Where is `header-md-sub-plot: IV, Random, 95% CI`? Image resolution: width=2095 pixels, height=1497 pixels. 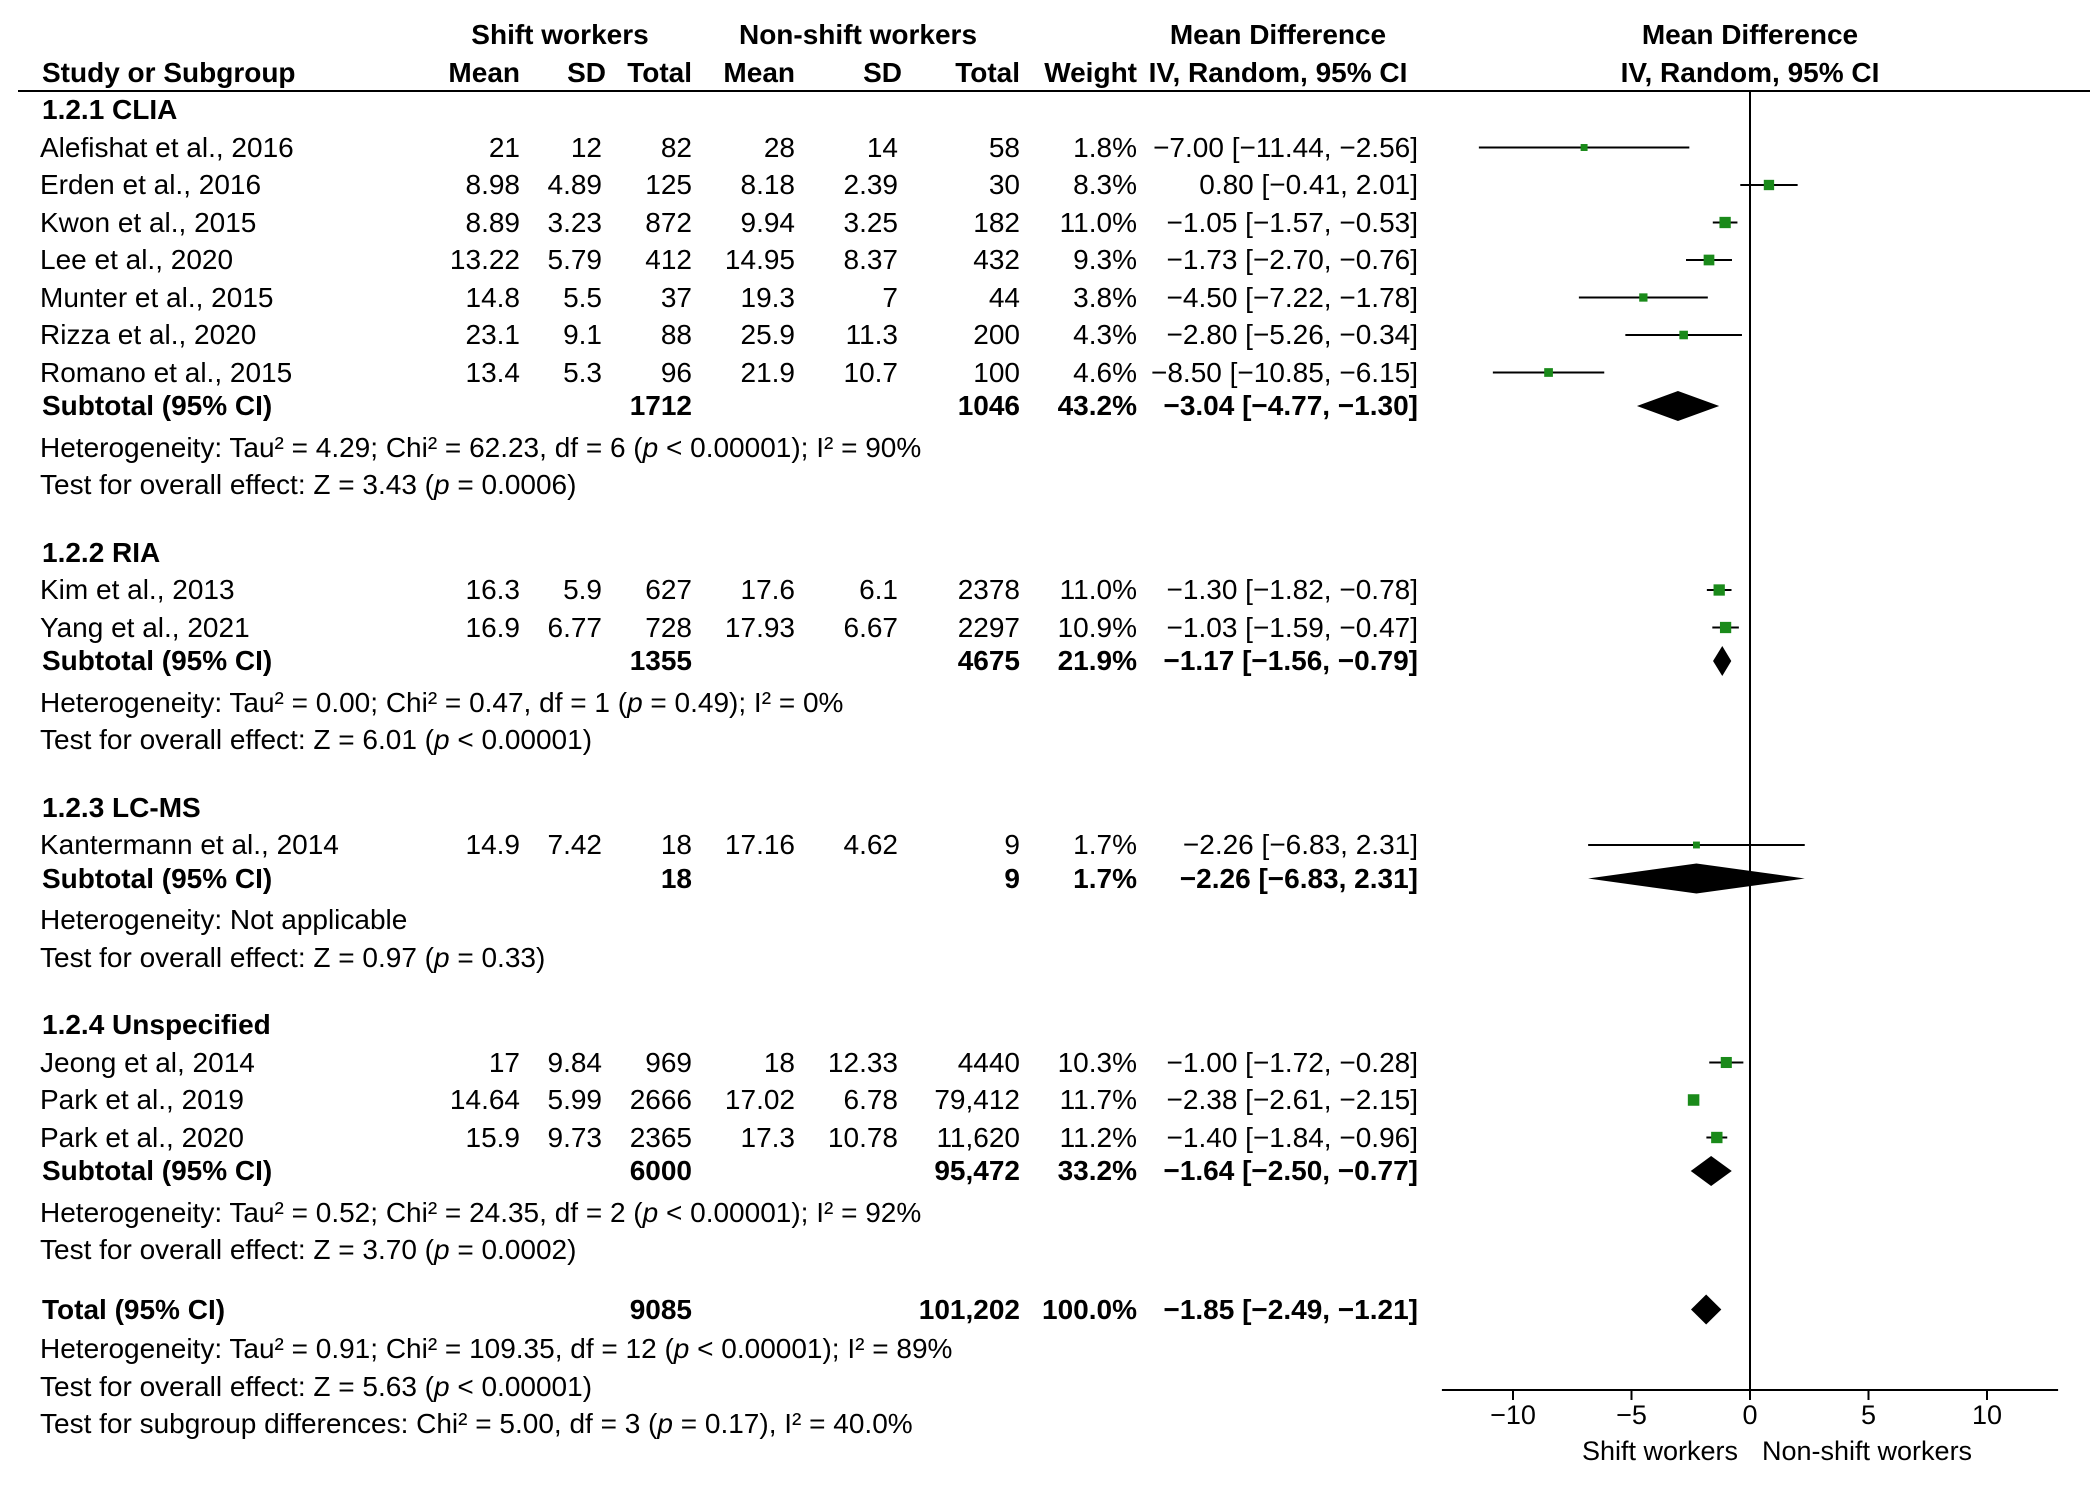 header-md-sub-plot: IV, Random, 95% CI is located at coordinates (1750, 72).